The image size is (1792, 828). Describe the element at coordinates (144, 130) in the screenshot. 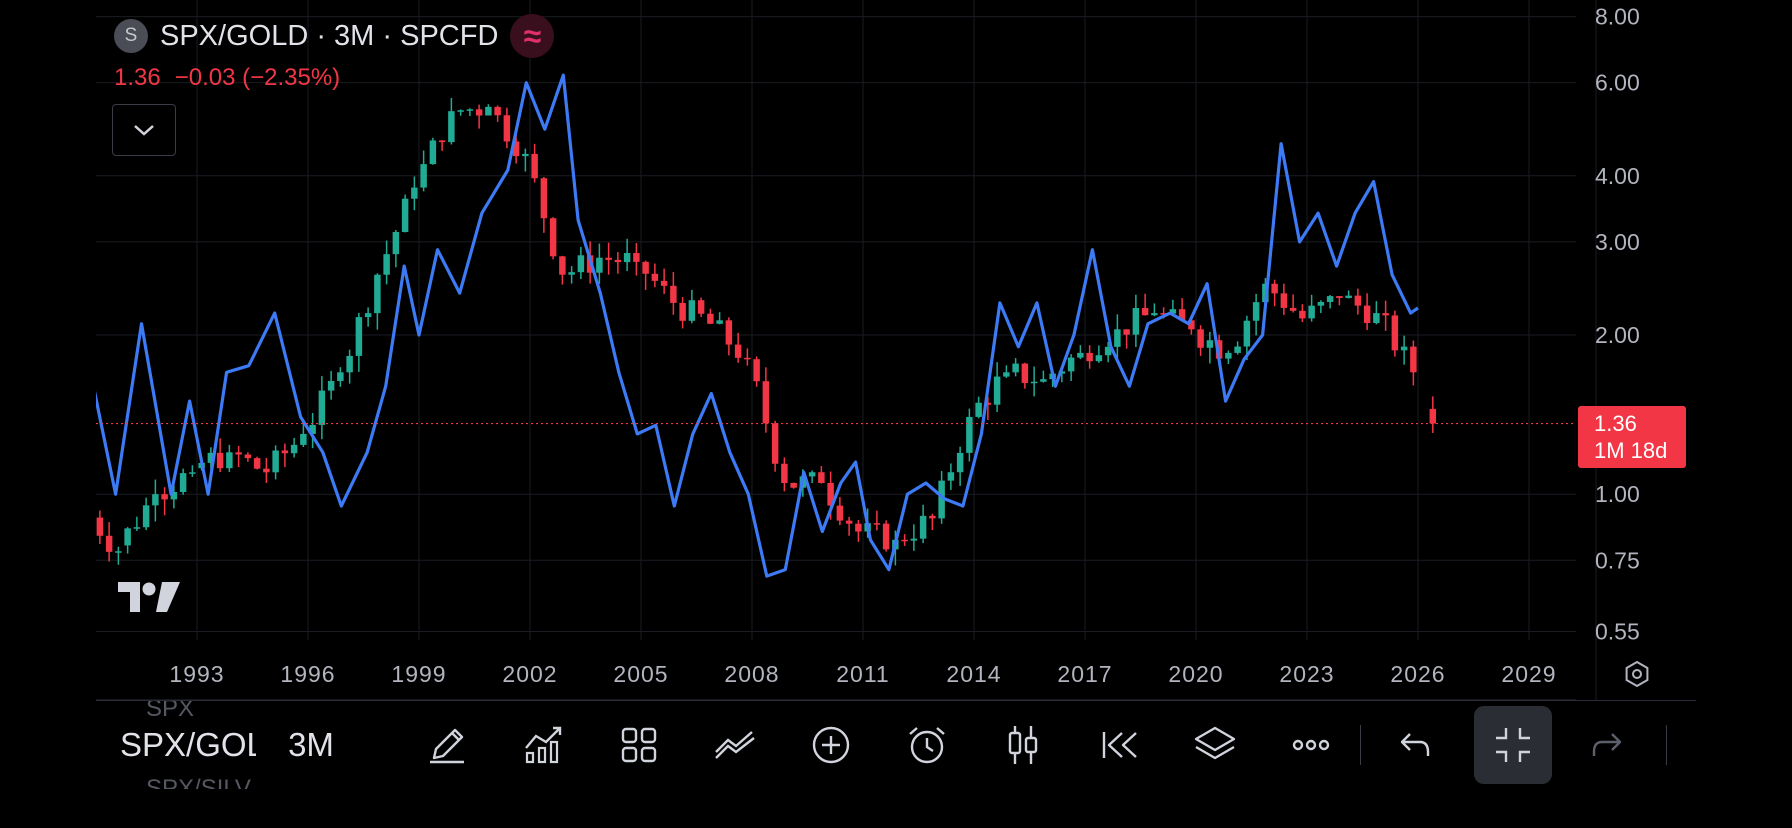

I see `legend-collapse-button` at that location.